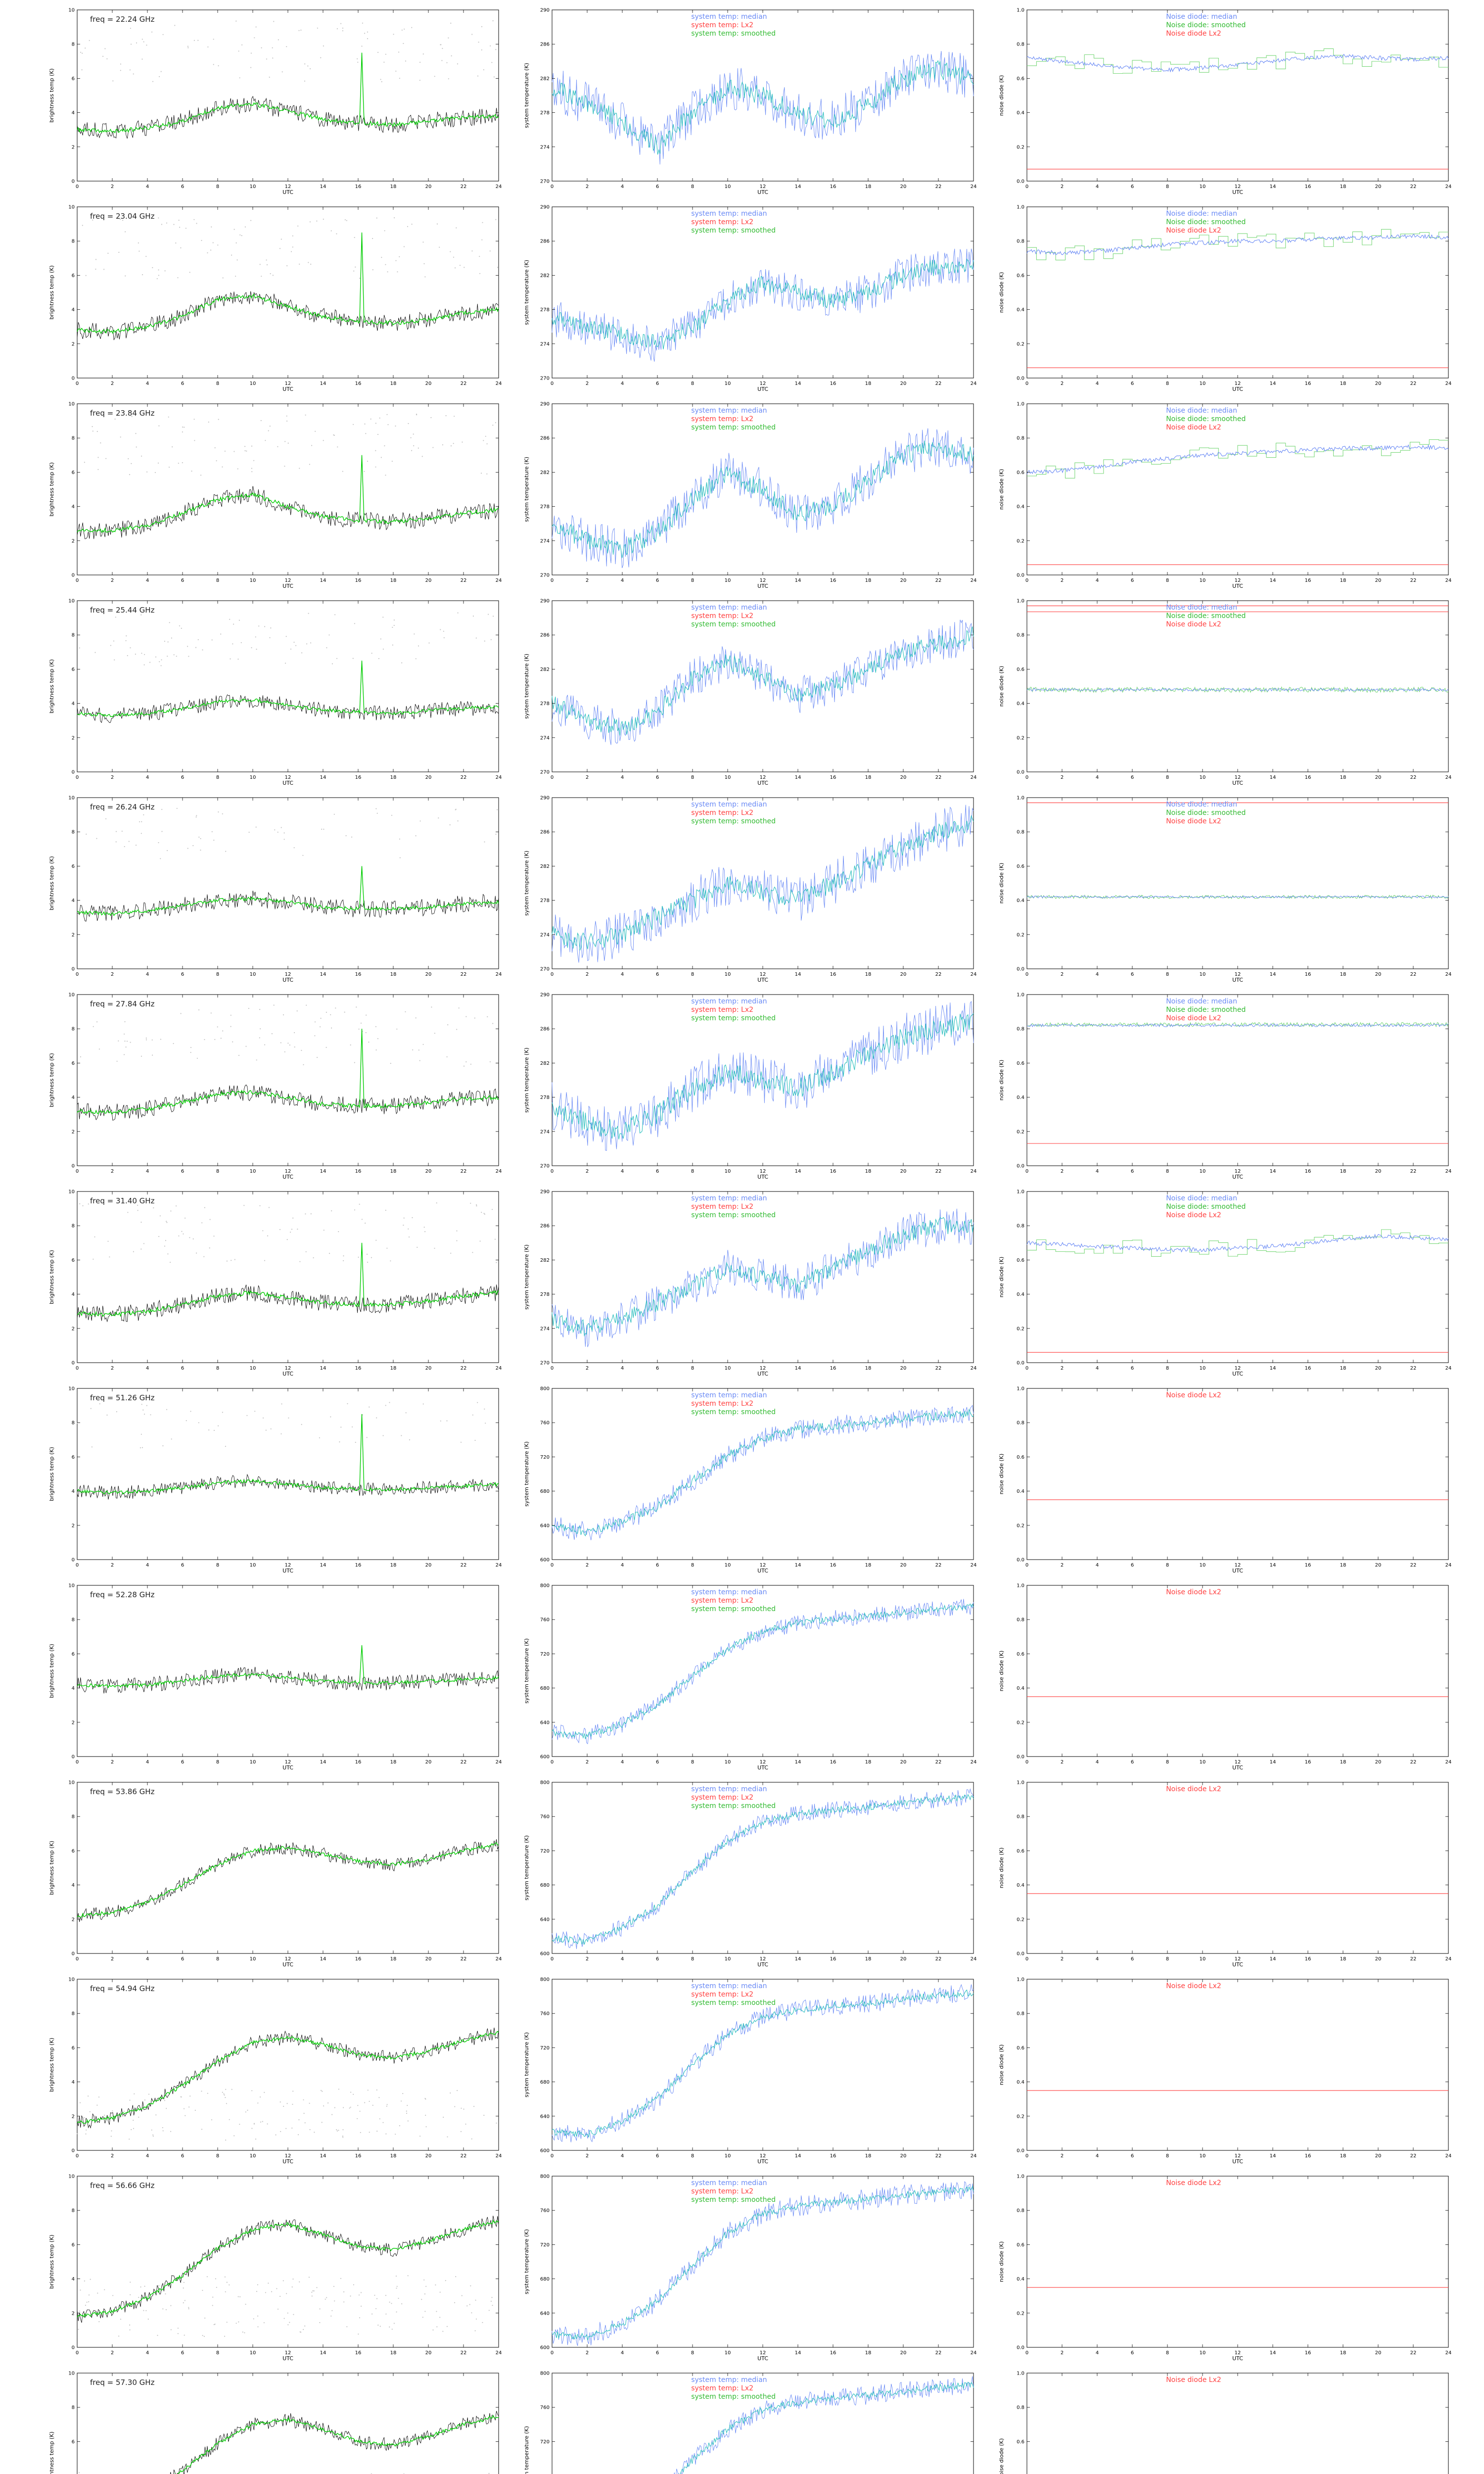  Describe the element at coordinates (545, 1227) in the screenshot. I see `svg-text: 286` at that location.